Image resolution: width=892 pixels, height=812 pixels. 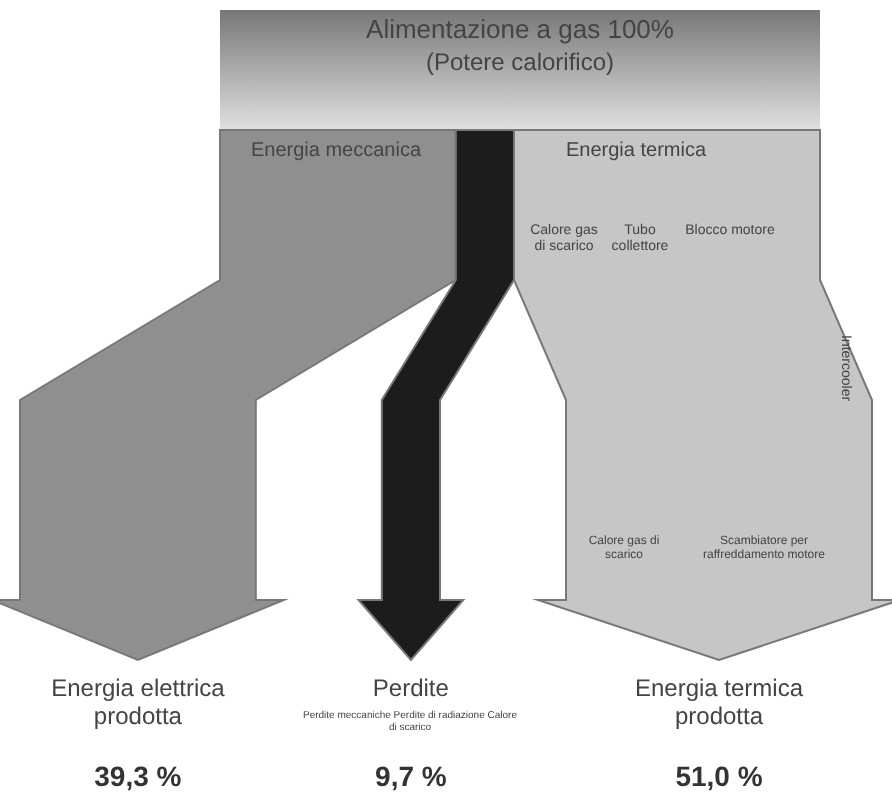 I want to click on data-label: 51,0 %, so click(x=719, y=776).